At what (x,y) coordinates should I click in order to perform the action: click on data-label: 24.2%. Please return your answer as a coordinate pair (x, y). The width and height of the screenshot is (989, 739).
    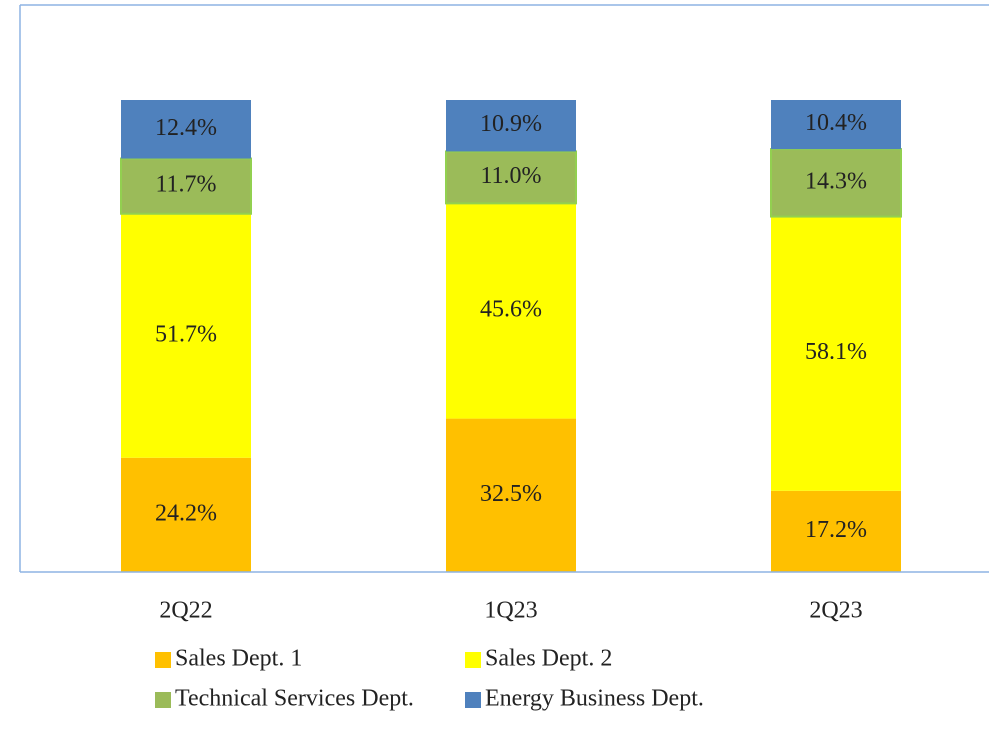
    Looking at the image, I should click on (186, 513).